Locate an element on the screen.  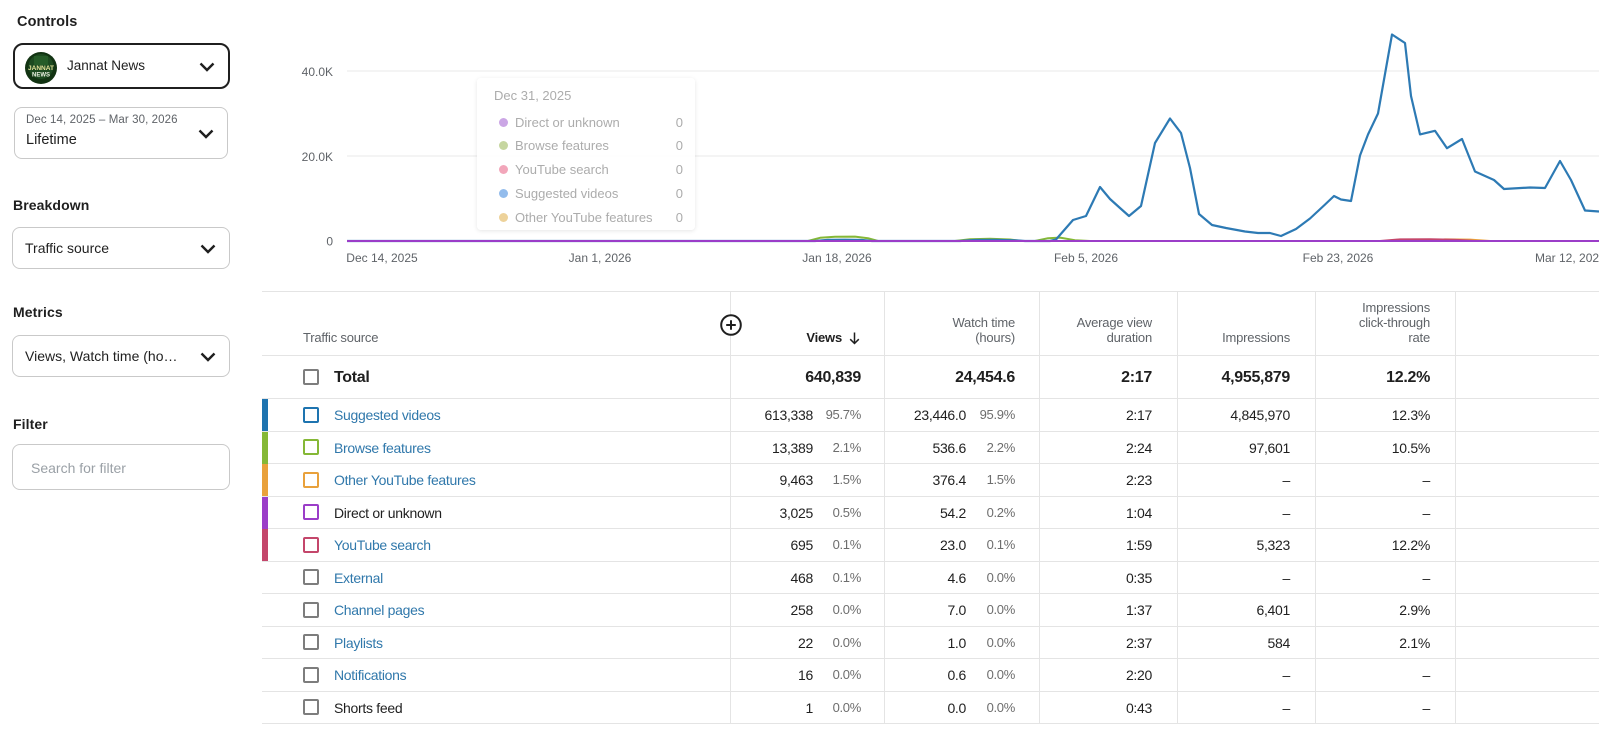
svg-text: Jan 18, 2026 is located at coordinates (837, 258).